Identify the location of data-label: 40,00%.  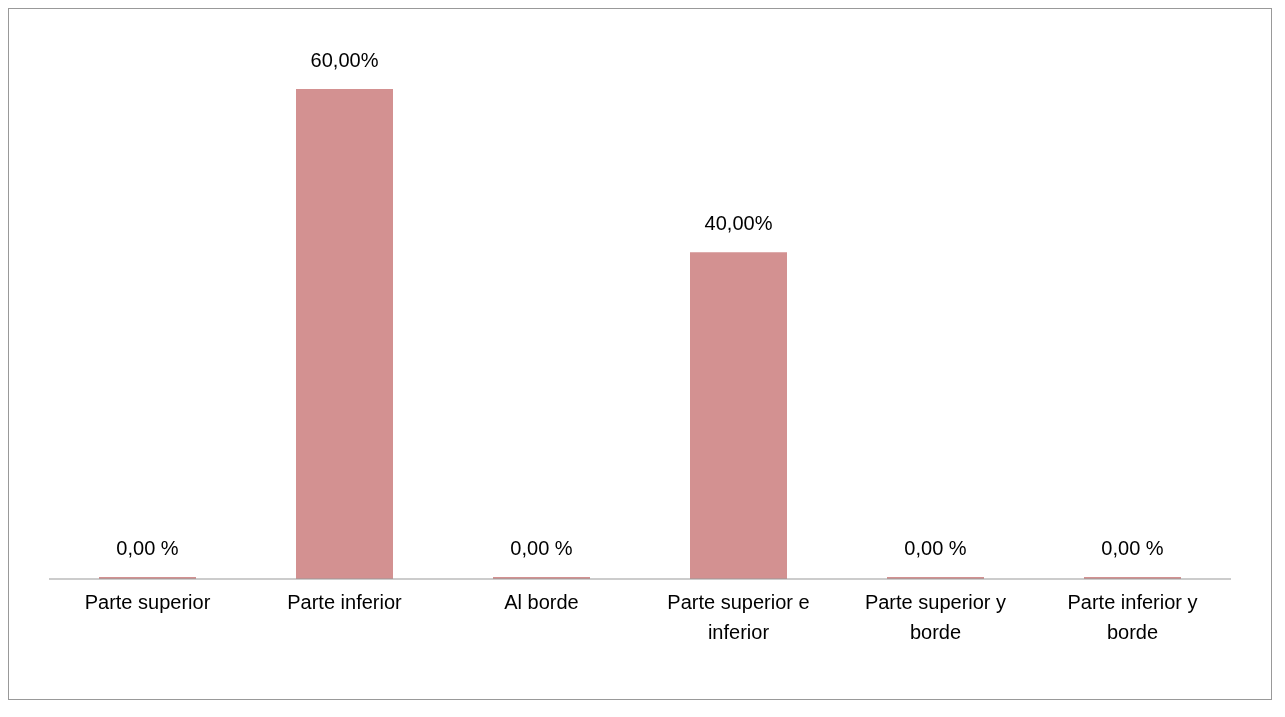
(738, 223).